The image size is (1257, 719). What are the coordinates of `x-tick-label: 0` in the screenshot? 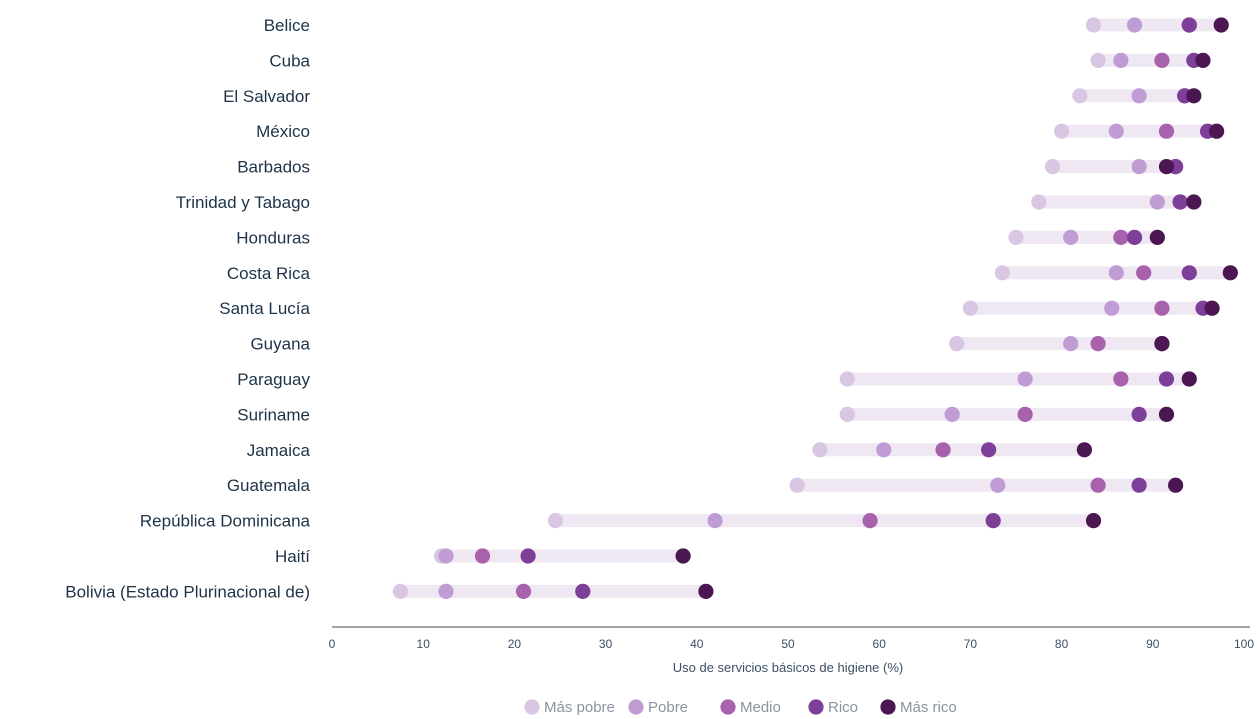 It's located at (332, 644).